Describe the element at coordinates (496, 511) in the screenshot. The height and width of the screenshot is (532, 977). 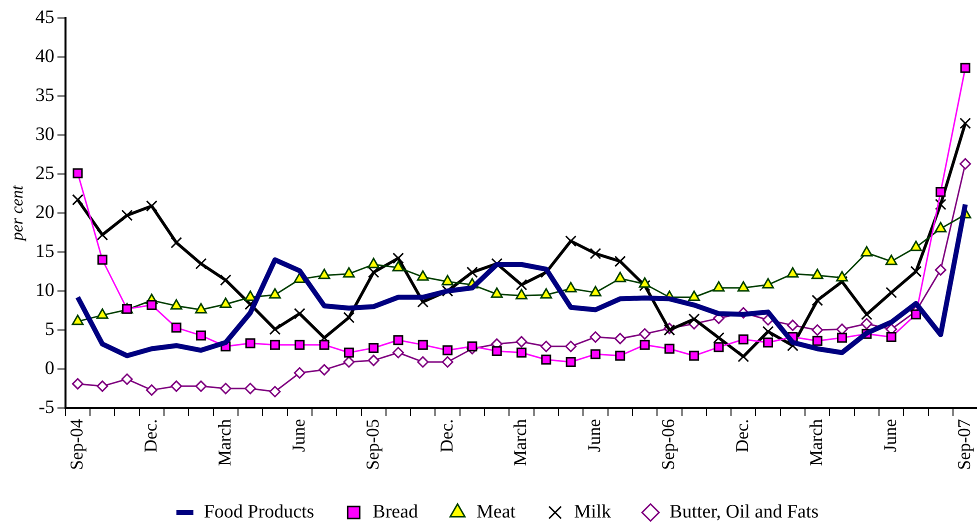
I see `legend-label: Meat` at that location.